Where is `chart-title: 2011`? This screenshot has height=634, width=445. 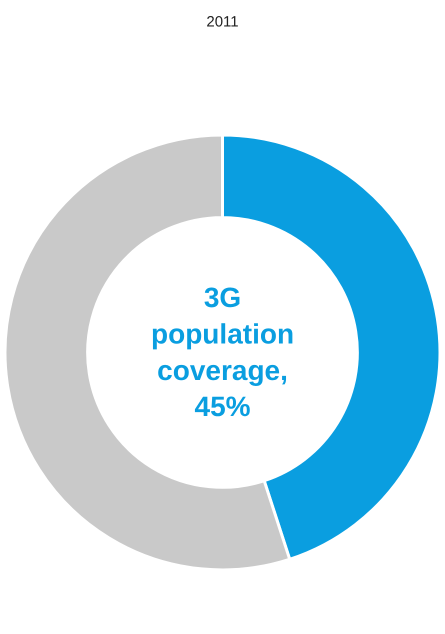
chart-title: 2011 is located at coordinates (222, 21).